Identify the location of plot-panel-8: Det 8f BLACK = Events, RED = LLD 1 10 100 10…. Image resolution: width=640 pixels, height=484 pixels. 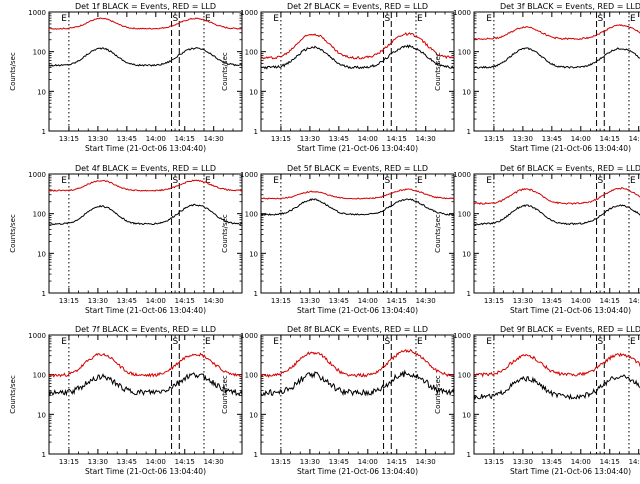
(338, 400).